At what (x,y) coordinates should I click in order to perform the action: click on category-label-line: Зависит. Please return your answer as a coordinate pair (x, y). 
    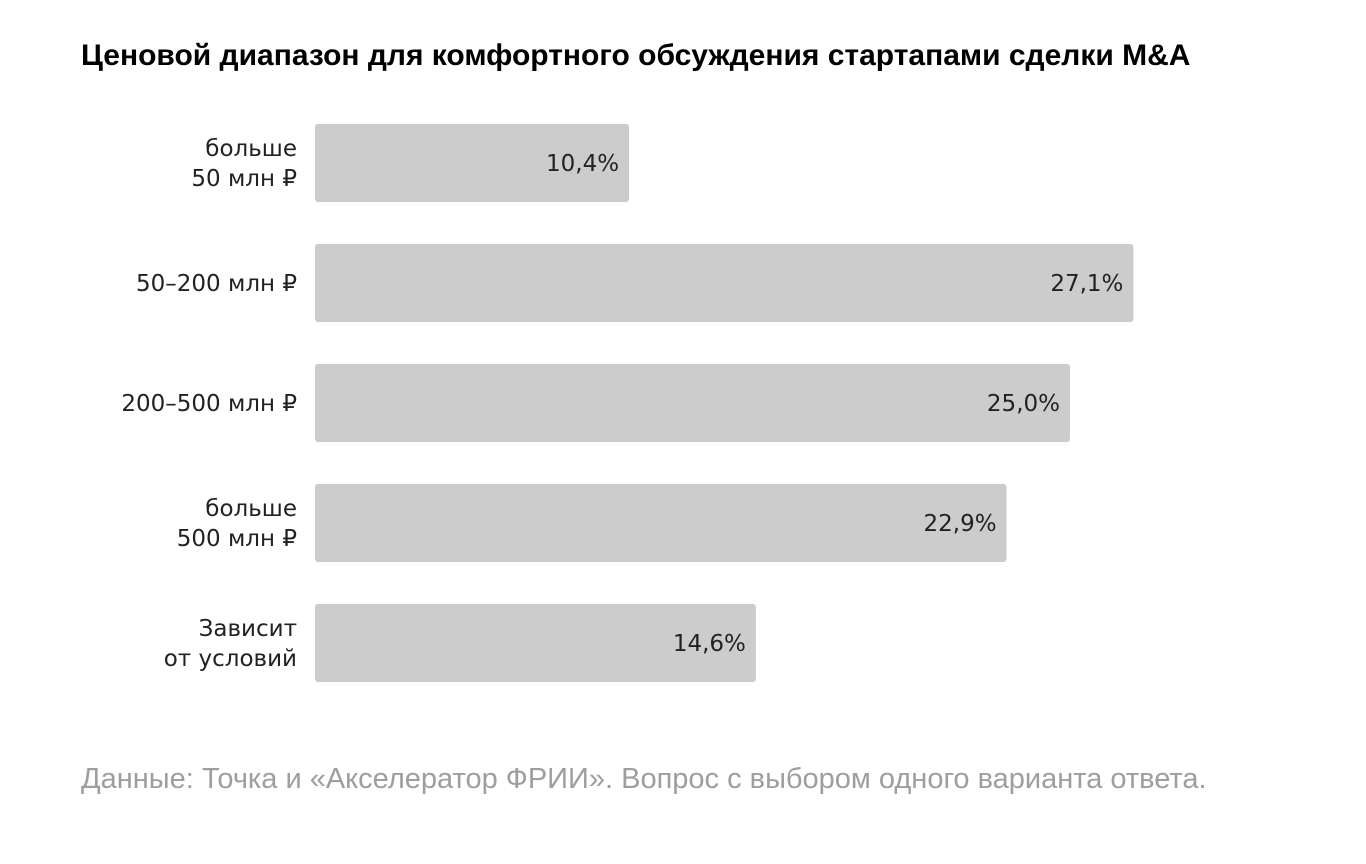
    Looking at the image, I should click on (248, 629).